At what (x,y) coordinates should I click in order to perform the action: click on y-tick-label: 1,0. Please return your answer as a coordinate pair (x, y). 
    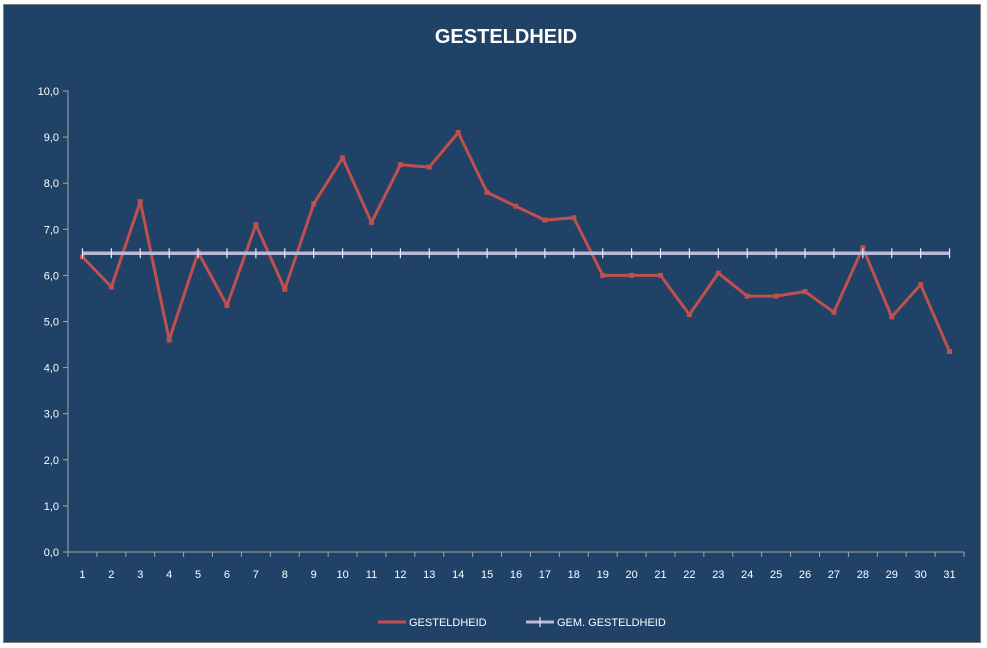
    Looking at the image, I should click on (51, 507).